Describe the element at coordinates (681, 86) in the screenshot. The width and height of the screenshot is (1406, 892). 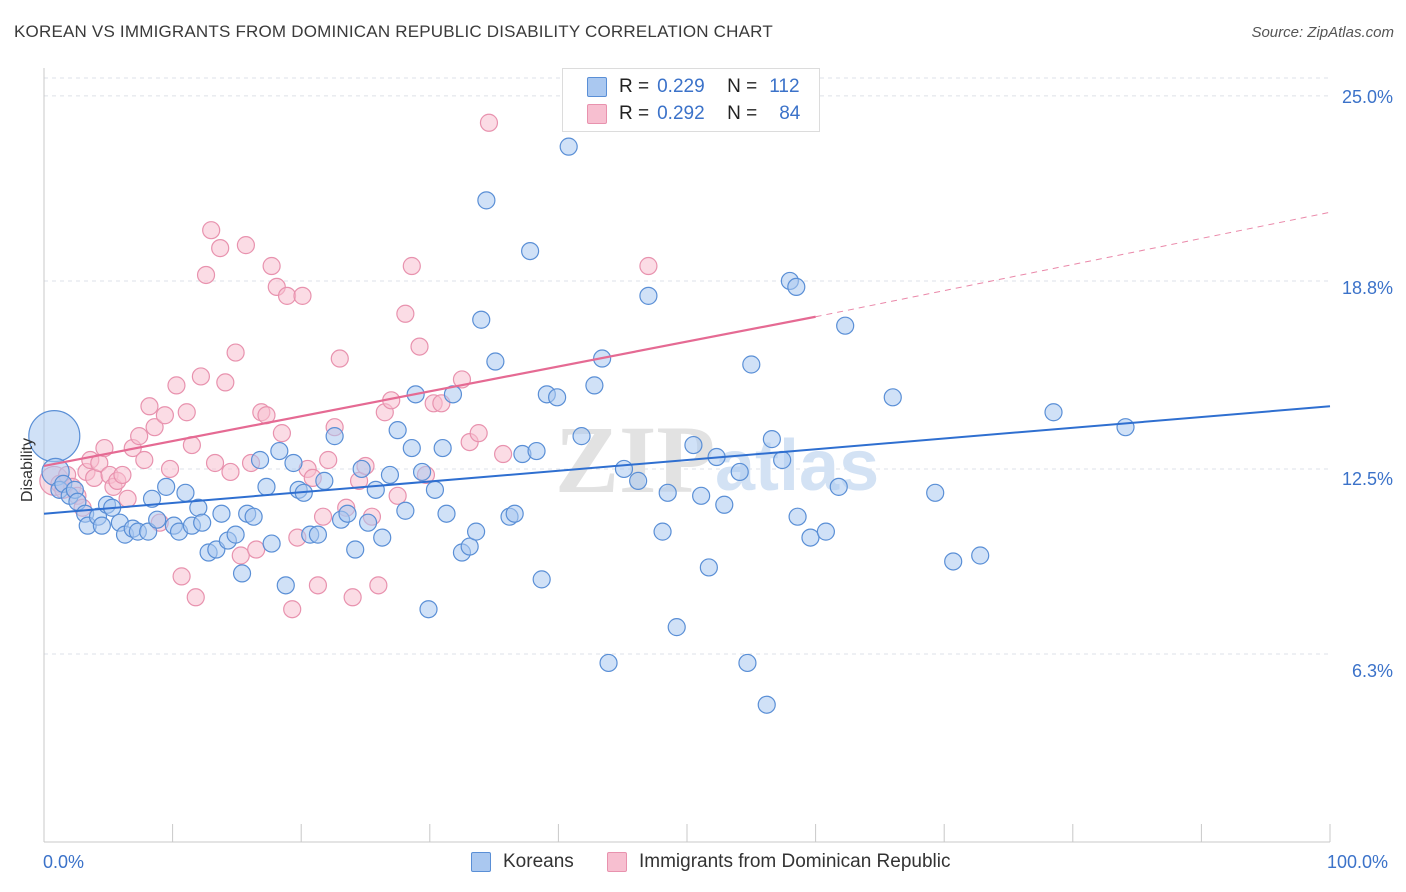
I see `korean-r-value: 0.229` at that location.